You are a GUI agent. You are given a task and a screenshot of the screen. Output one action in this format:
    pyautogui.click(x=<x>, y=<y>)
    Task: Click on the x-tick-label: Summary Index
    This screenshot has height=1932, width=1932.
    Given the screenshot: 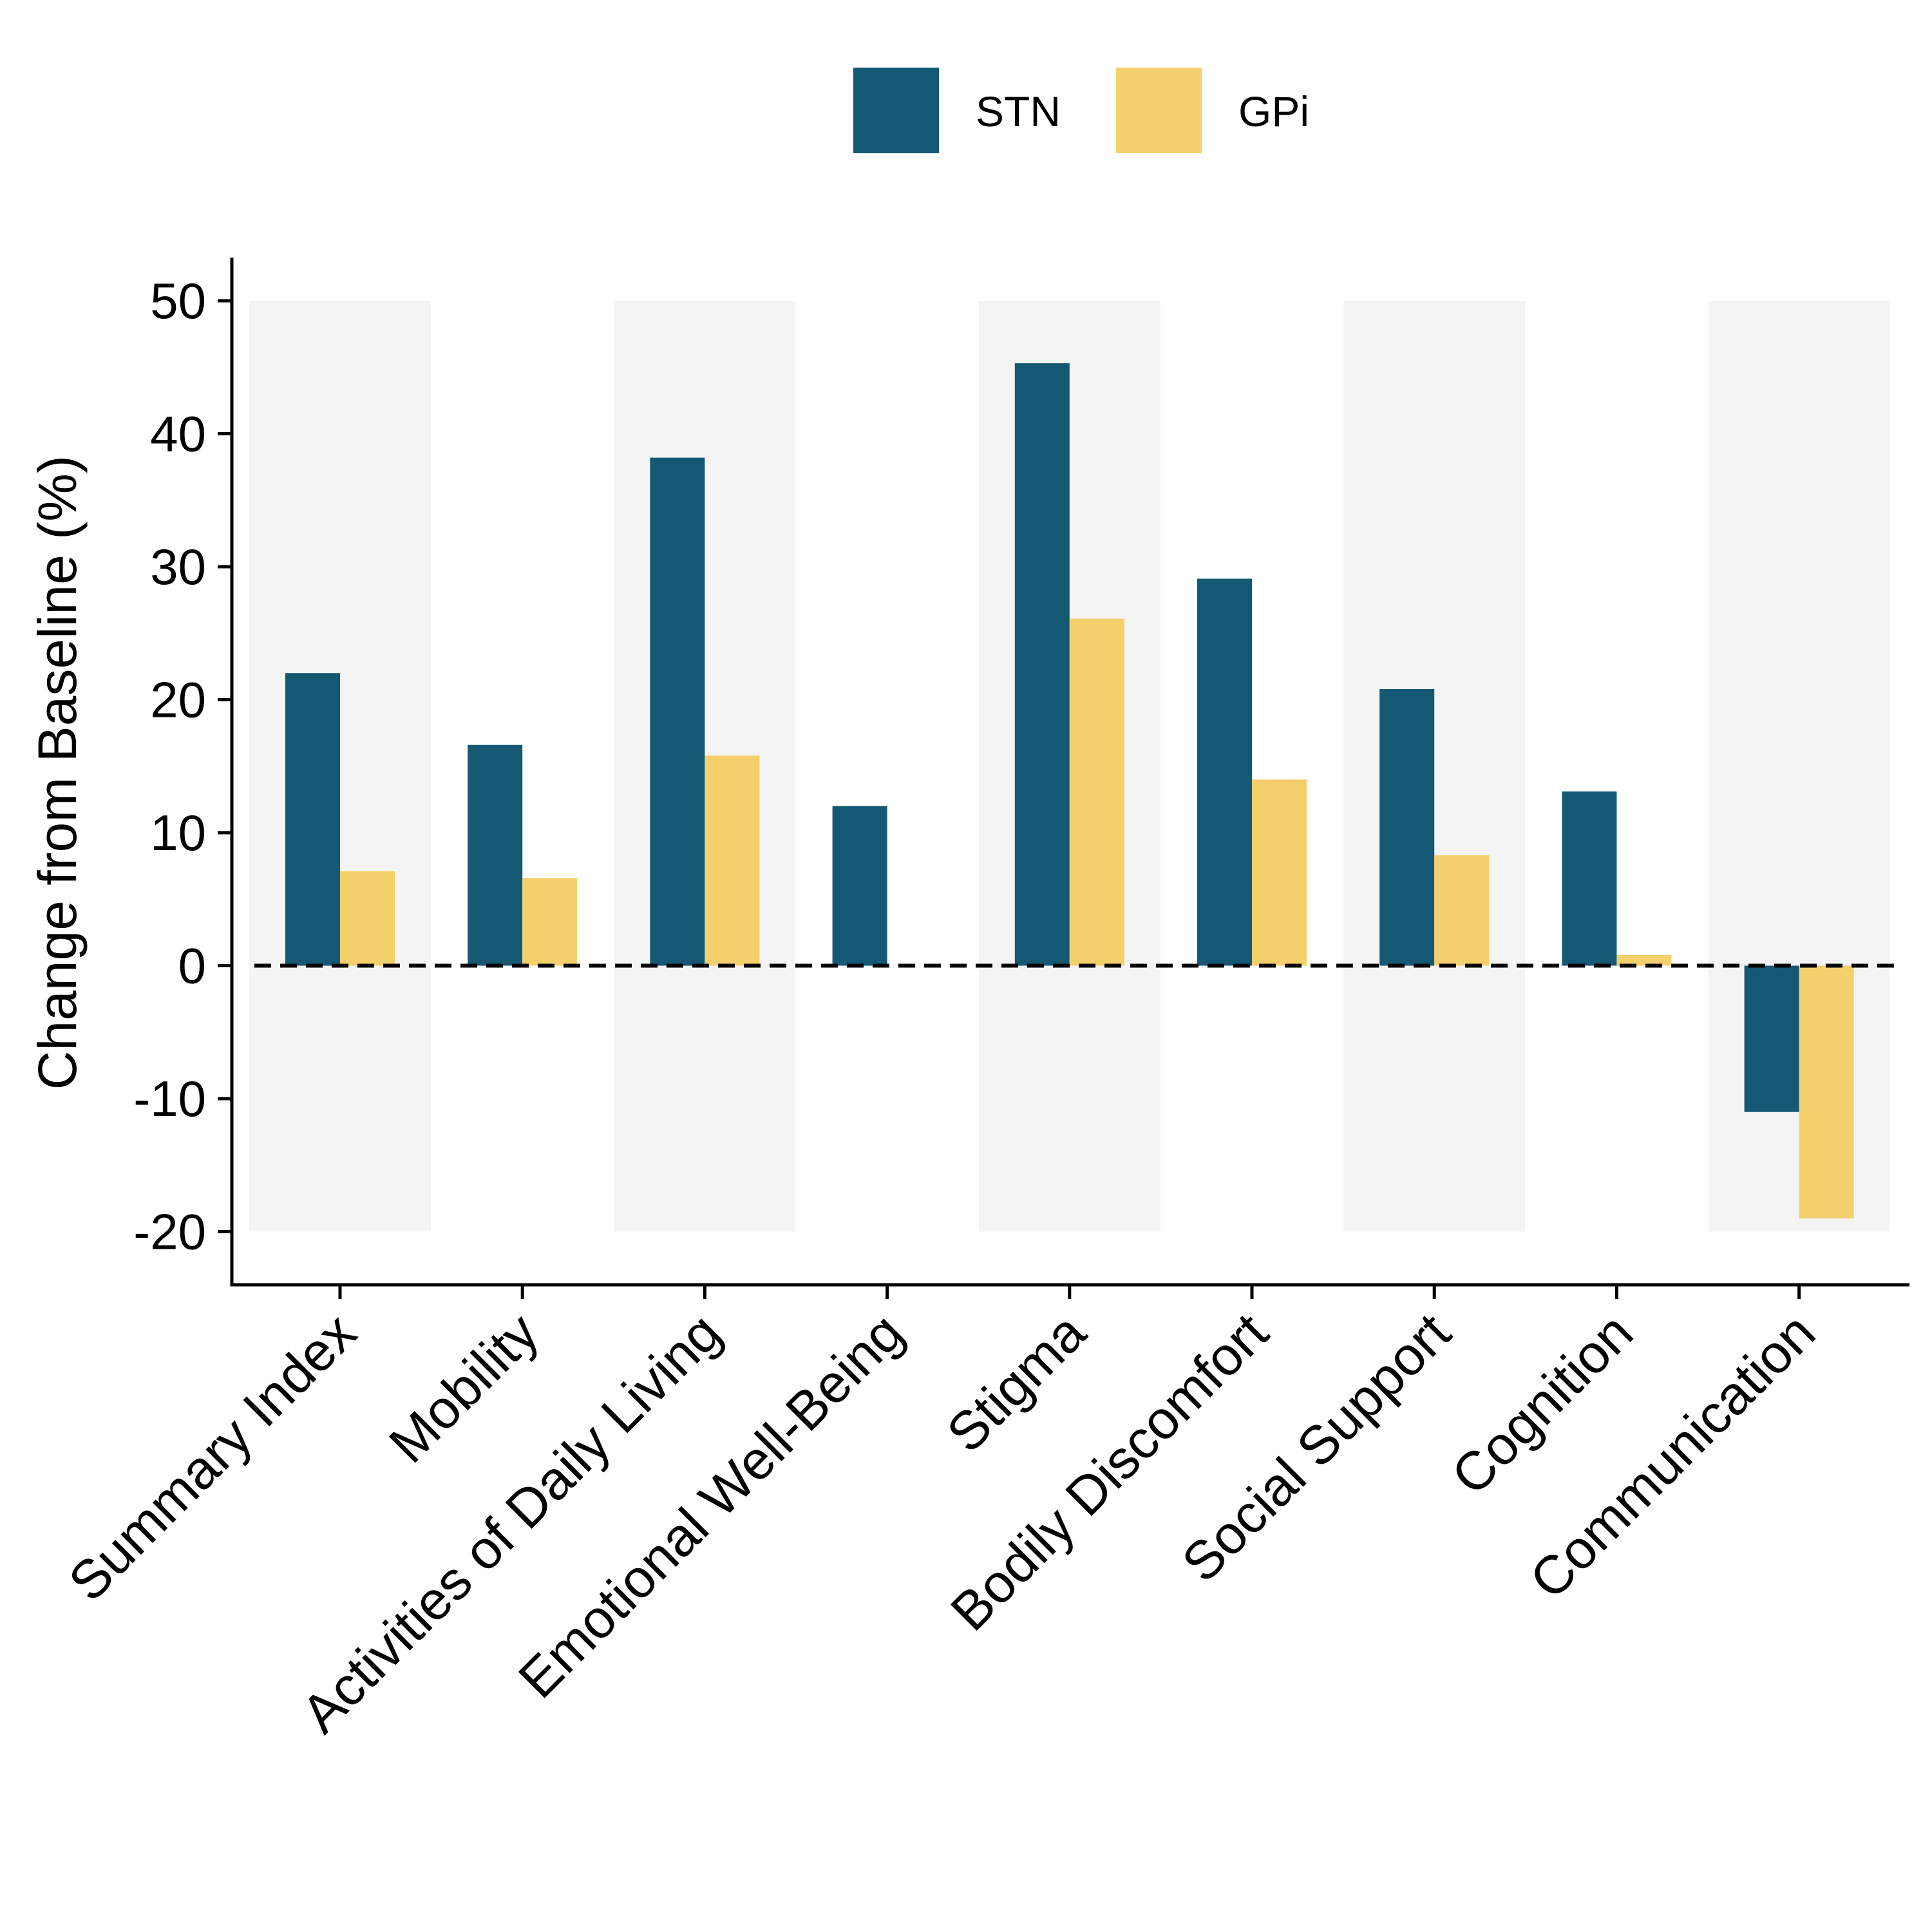 What is the action you would take?
    pyautogui.click(x=212, y=1457)
    